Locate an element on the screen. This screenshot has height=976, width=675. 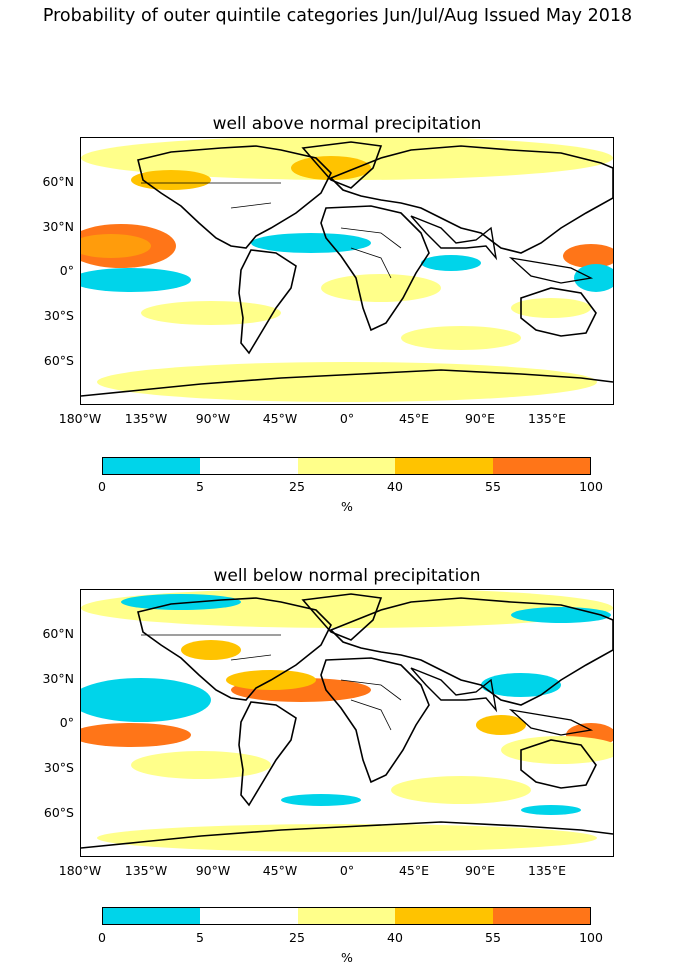
panel-below-title: well below normal precipitation is located at coordinates (347, 576).